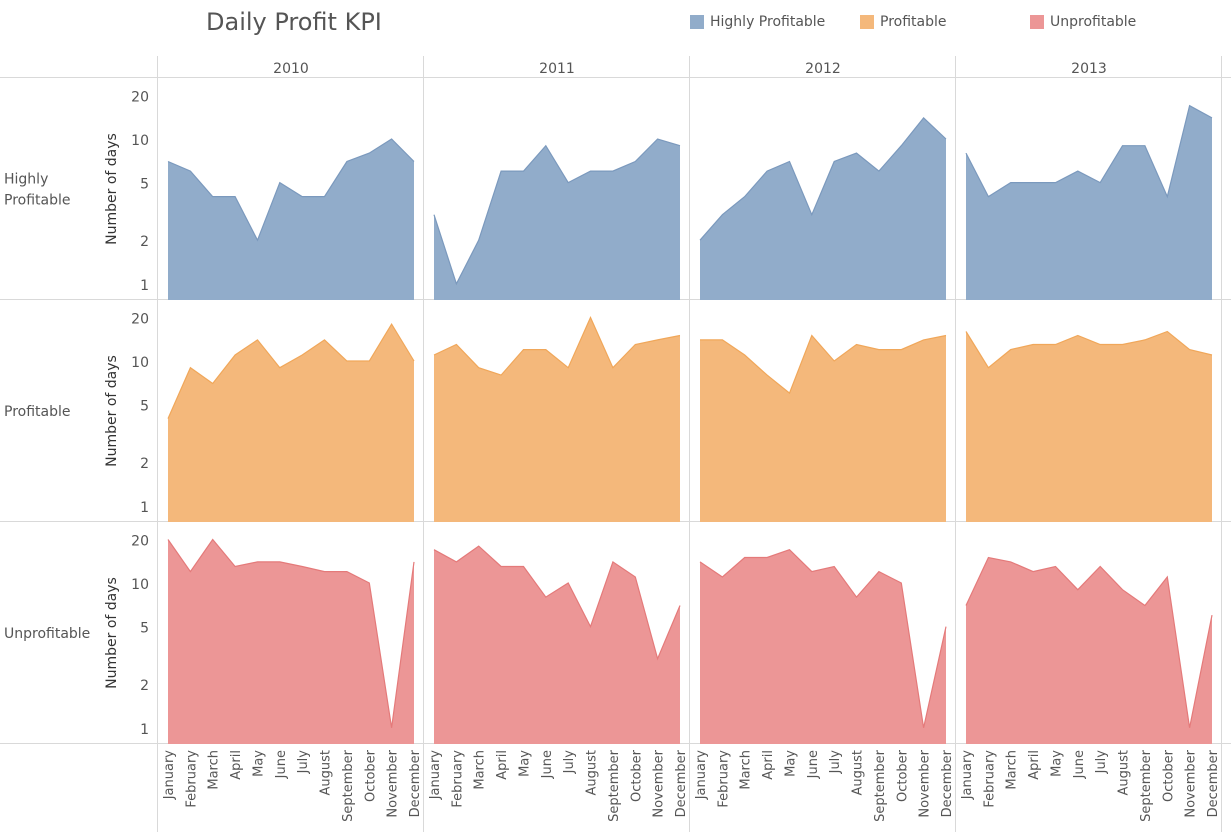 This screenshot has height=839, width=1231. I want to click on year-header: 2011, so click(557, 69).